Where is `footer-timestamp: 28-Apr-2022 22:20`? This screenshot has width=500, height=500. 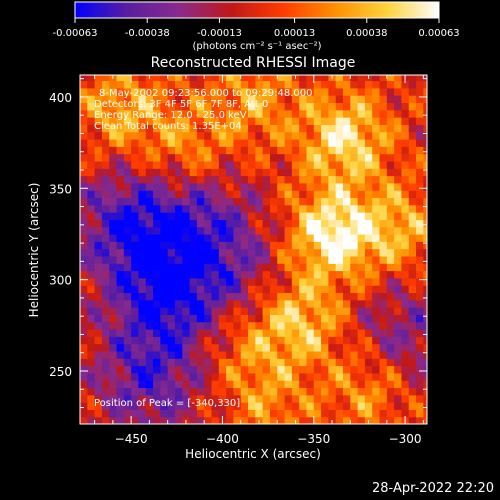
footer-timestamp: 28-Apr-2022 22:20 is located at coordinates (433, 488).